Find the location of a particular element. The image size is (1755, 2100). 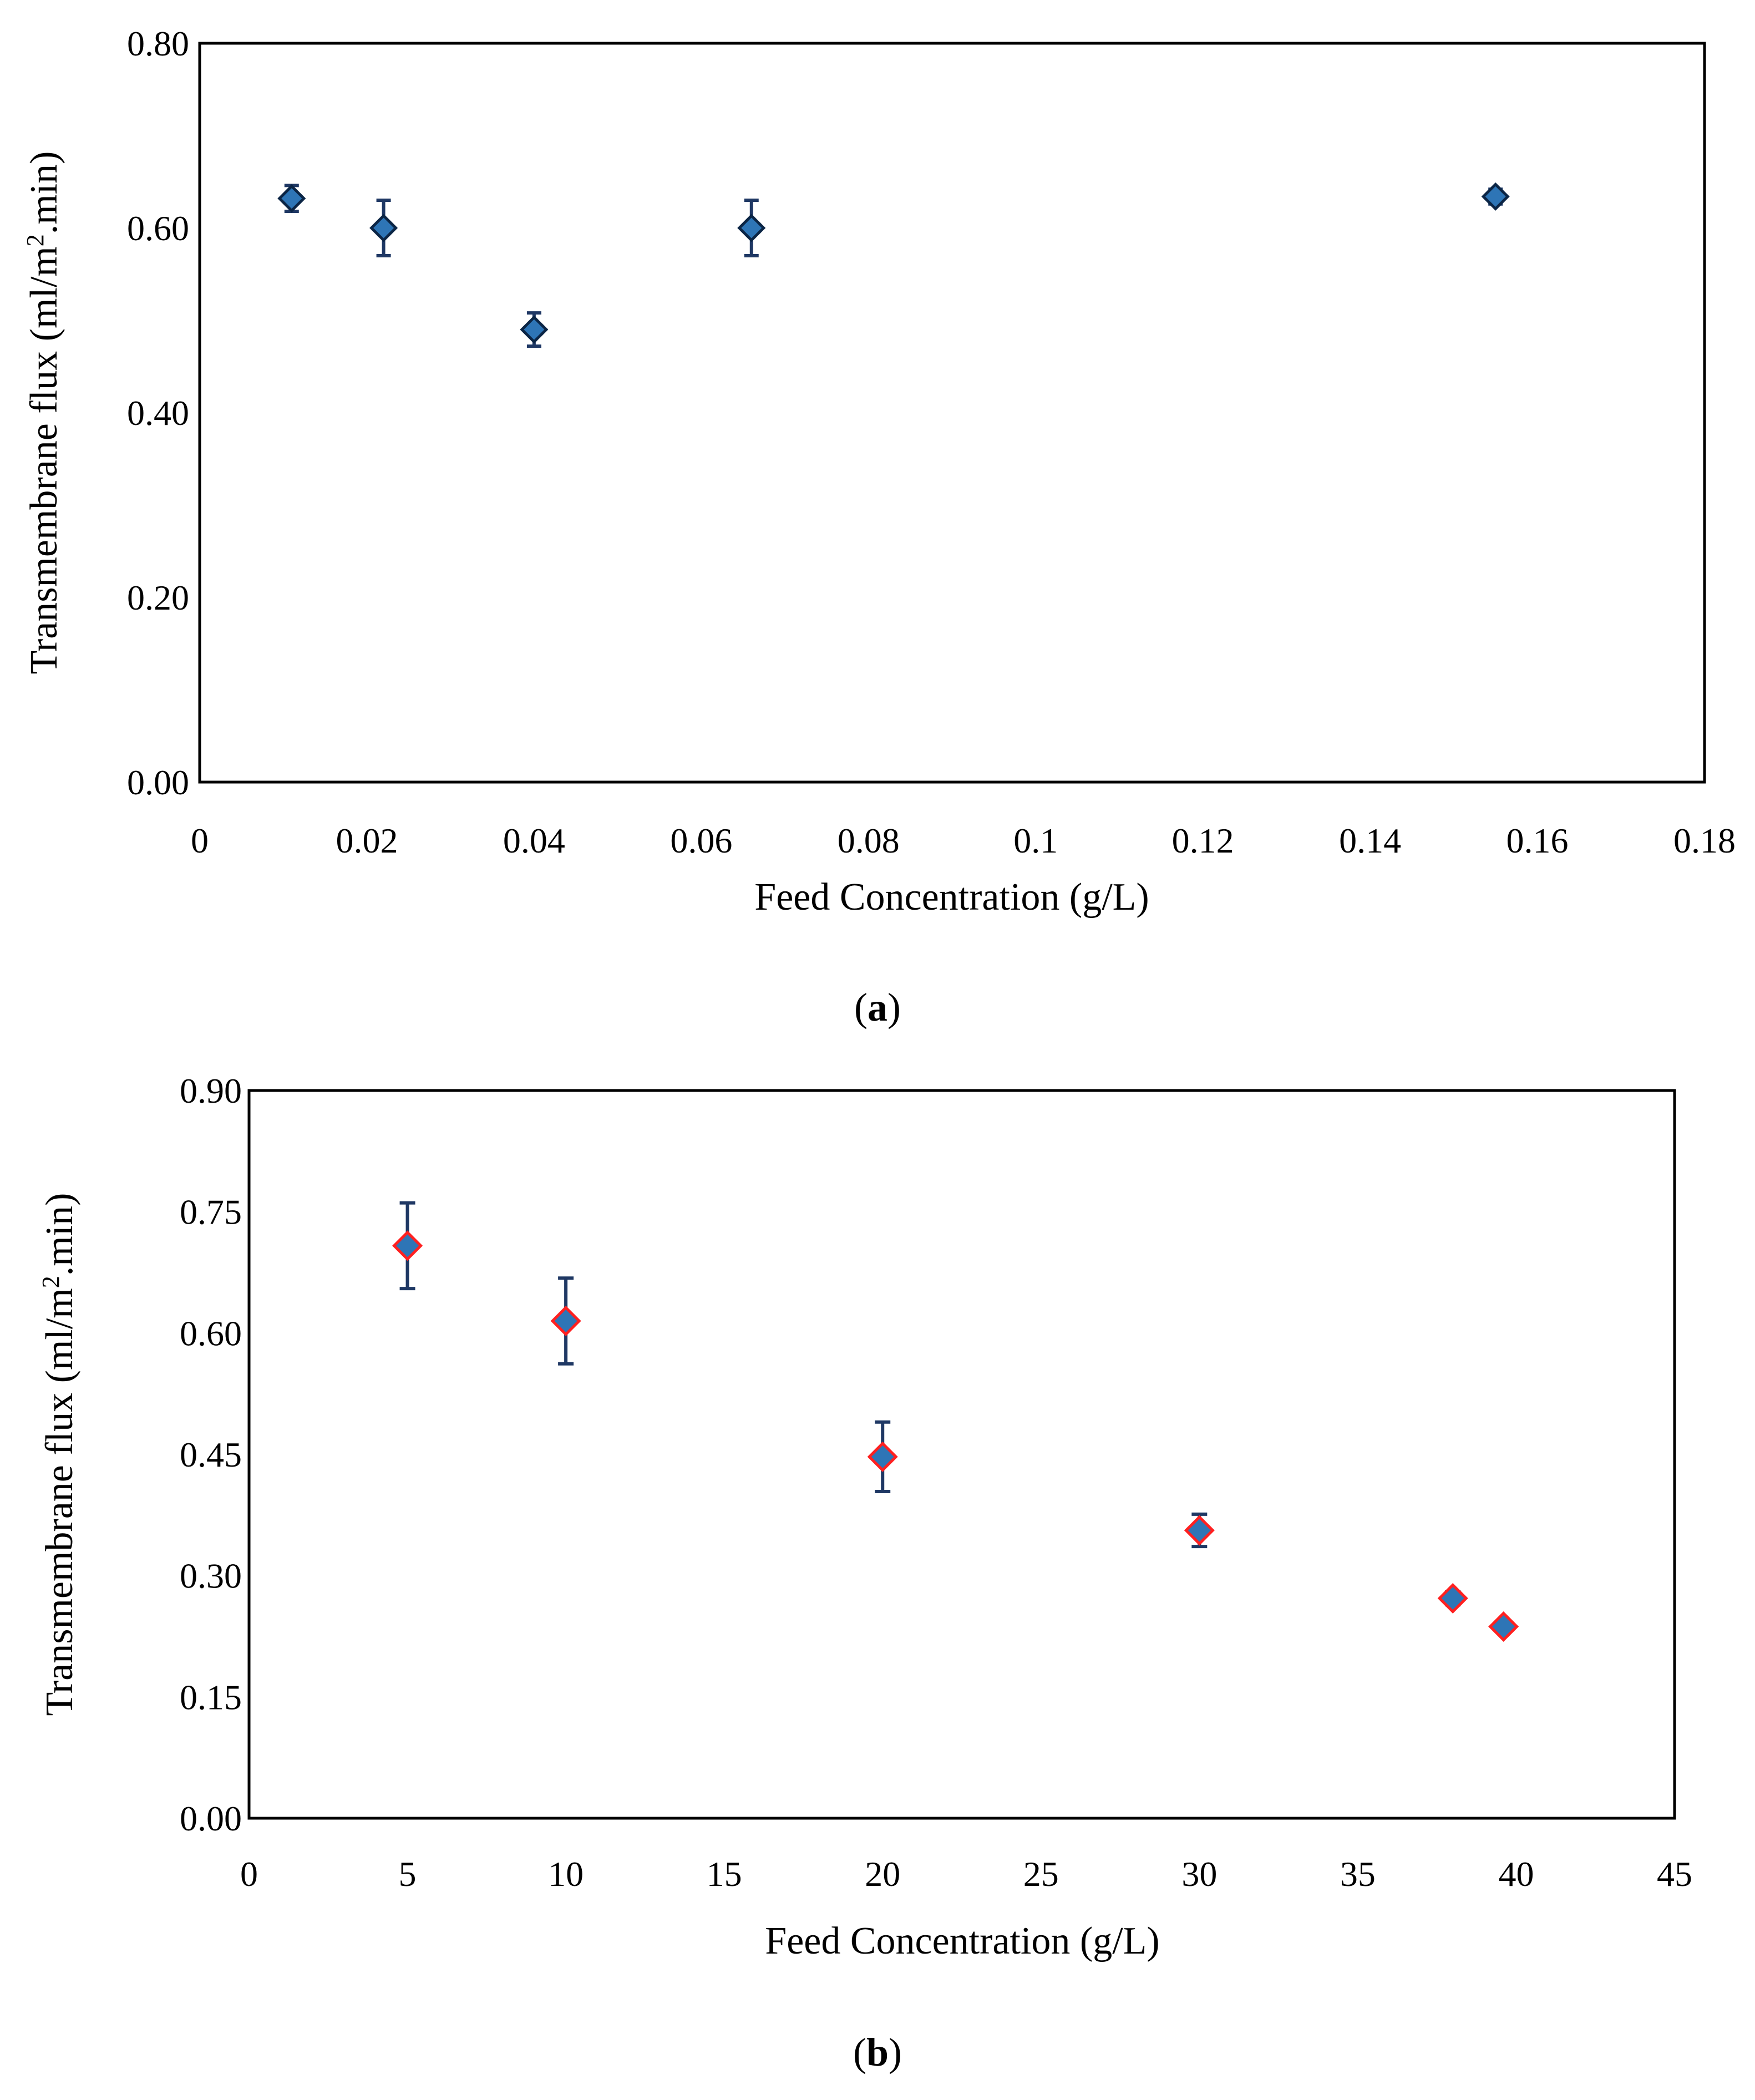

x-tick-label: 0.14 is located at coordinates (1370, 841).